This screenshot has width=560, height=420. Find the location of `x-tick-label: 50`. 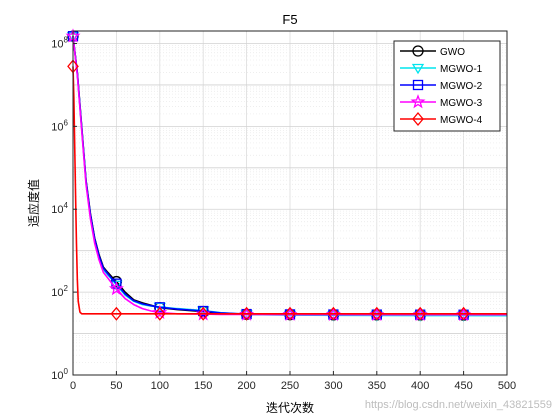

x-tick-label: 50 is located at coordinates (116, 386).